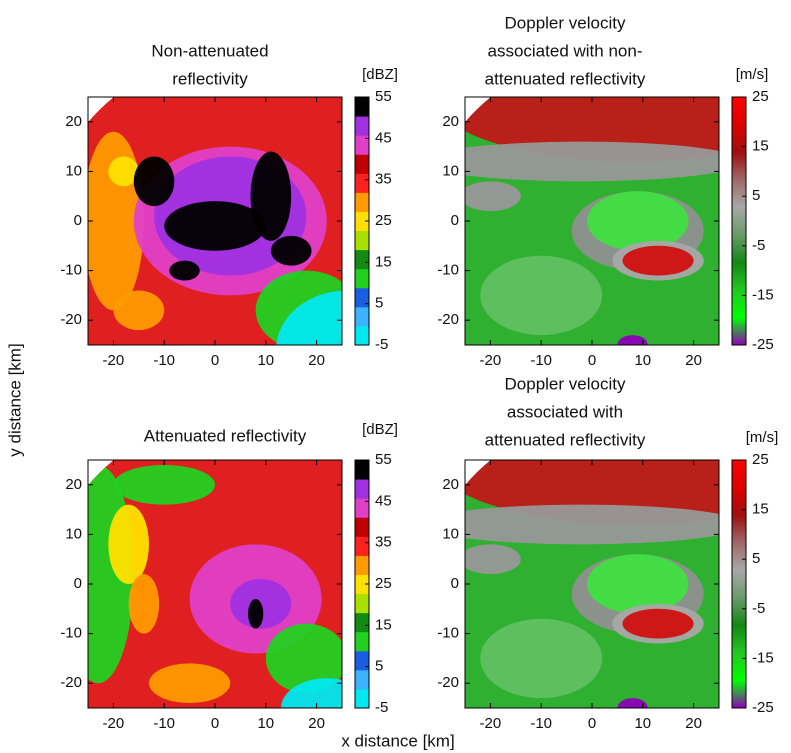 Image resolution: width=791 pixels, height=753 pixels. Describe the element at coordinates (565, 50) in the screenshot. I see `chart-title: associated with non-` at that location.